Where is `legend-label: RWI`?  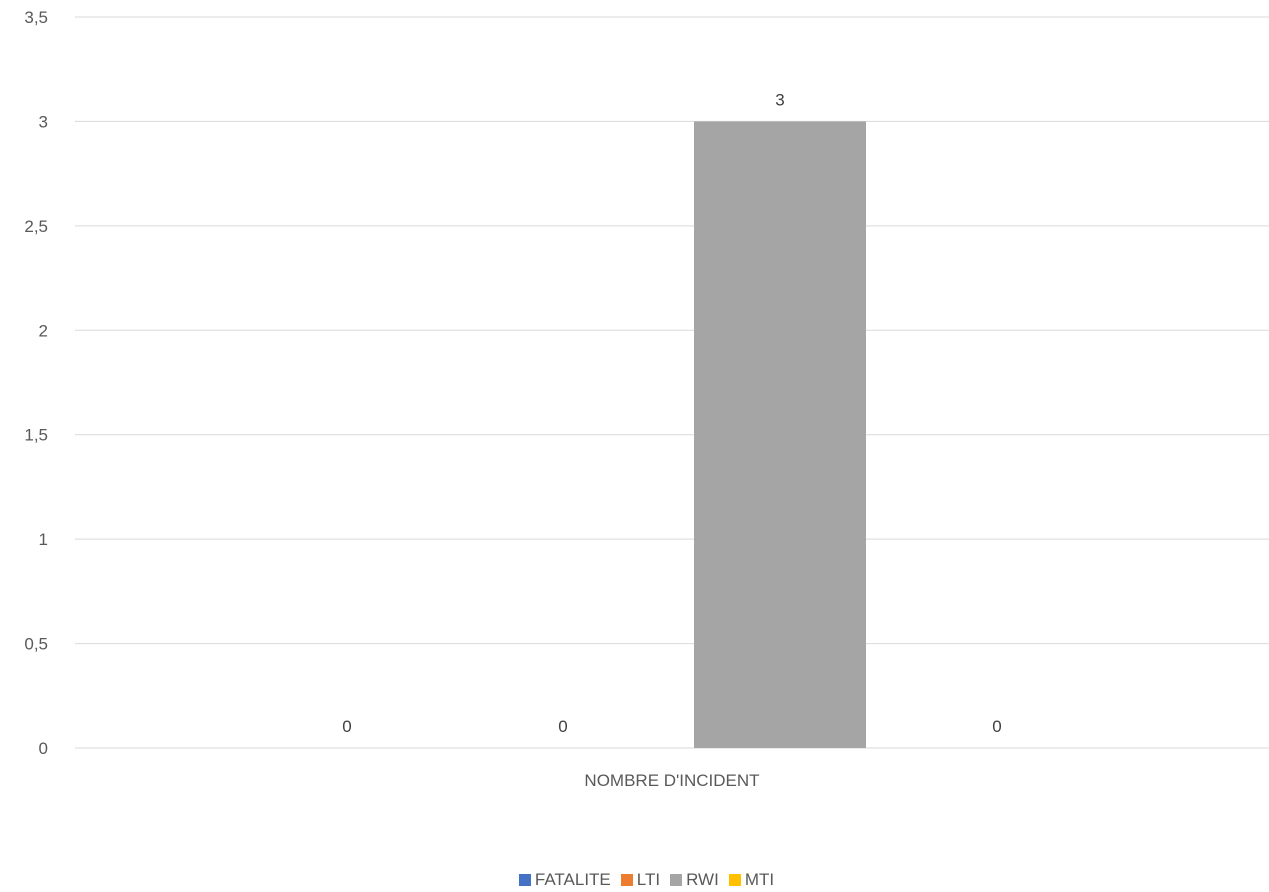
legend-label: RWI is located at coordinates (702, 879).